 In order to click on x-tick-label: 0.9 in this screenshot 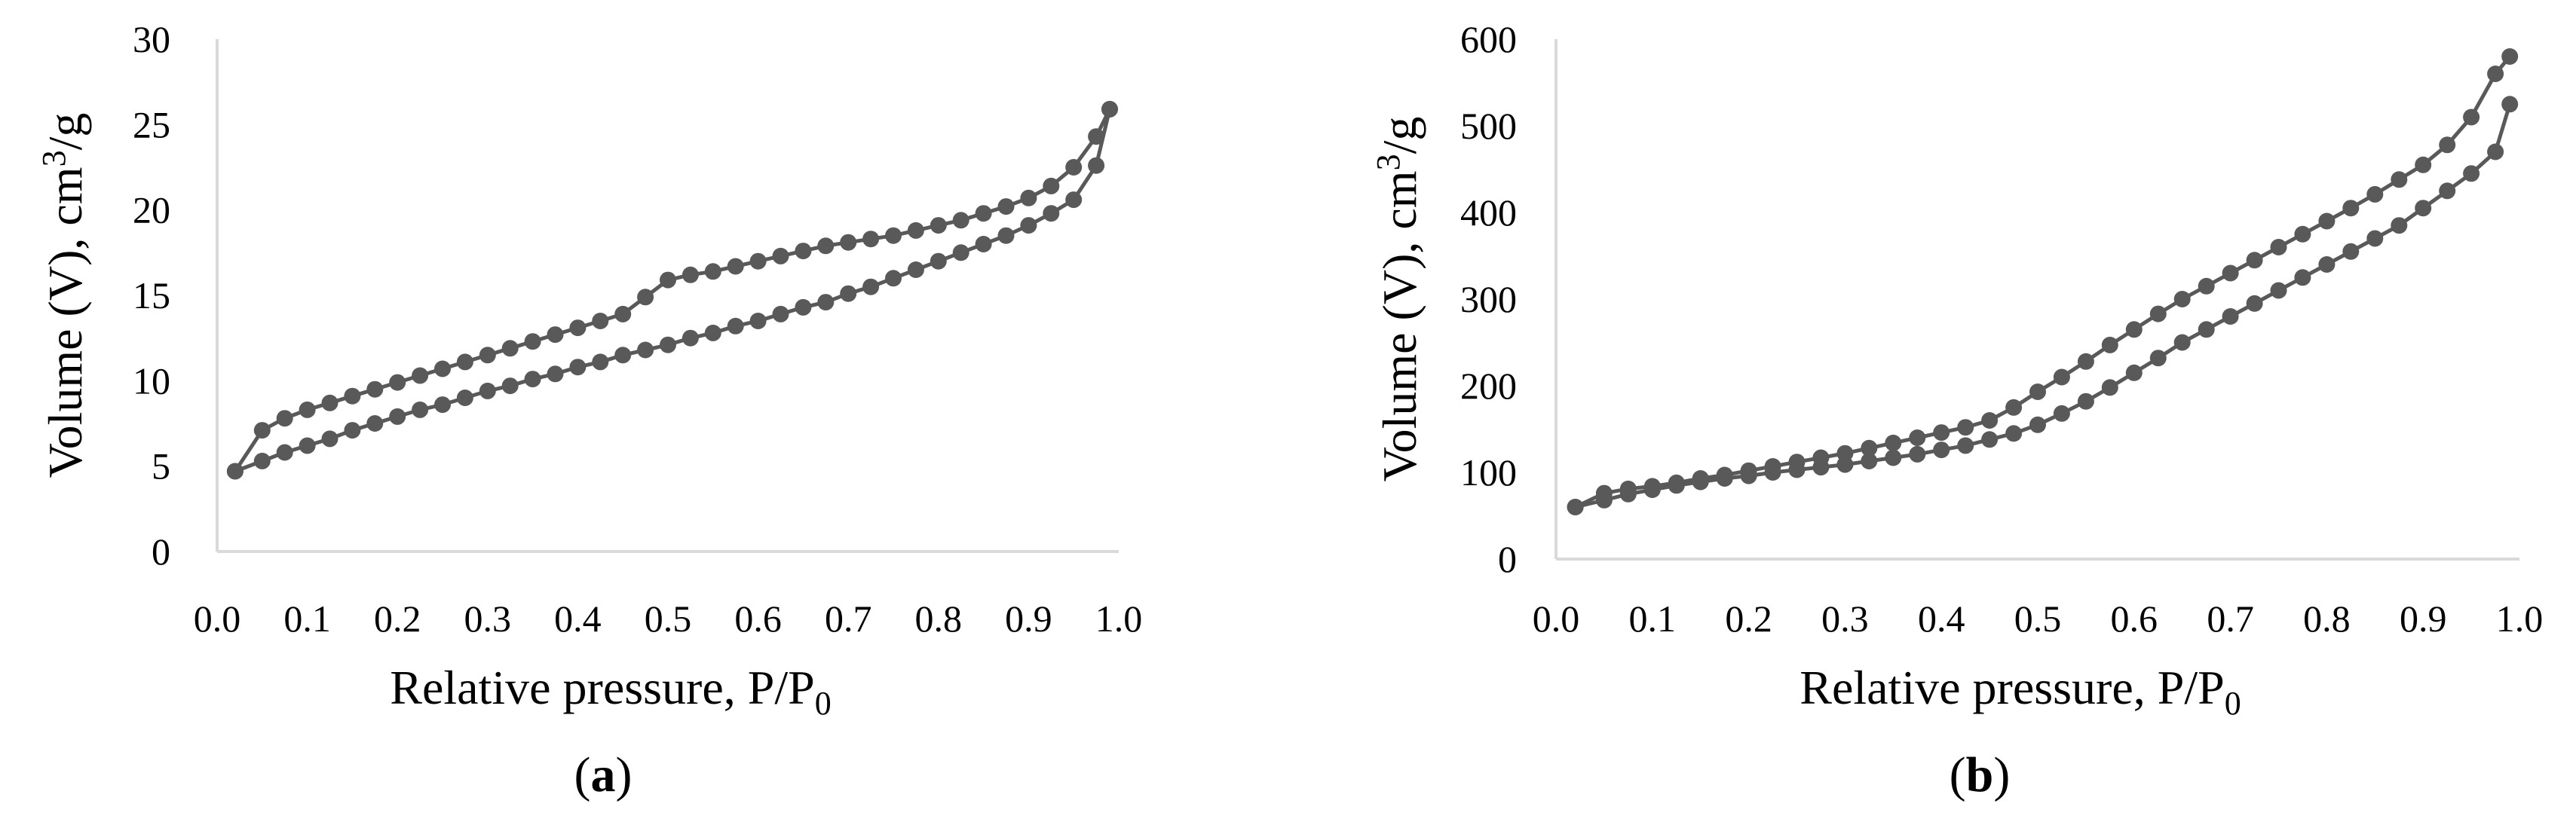, I will do `click(2423, 618)`.